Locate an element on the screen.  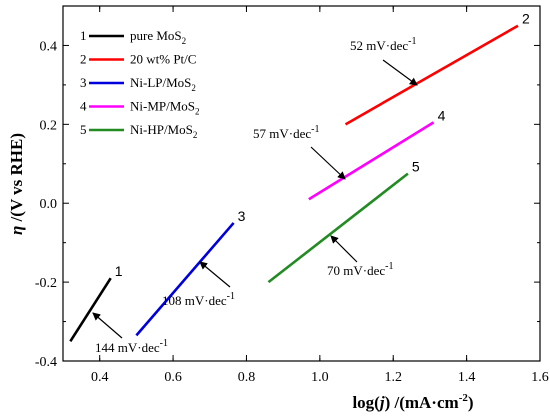
legend-number-1: 1 is located at coordinates (83, 35).